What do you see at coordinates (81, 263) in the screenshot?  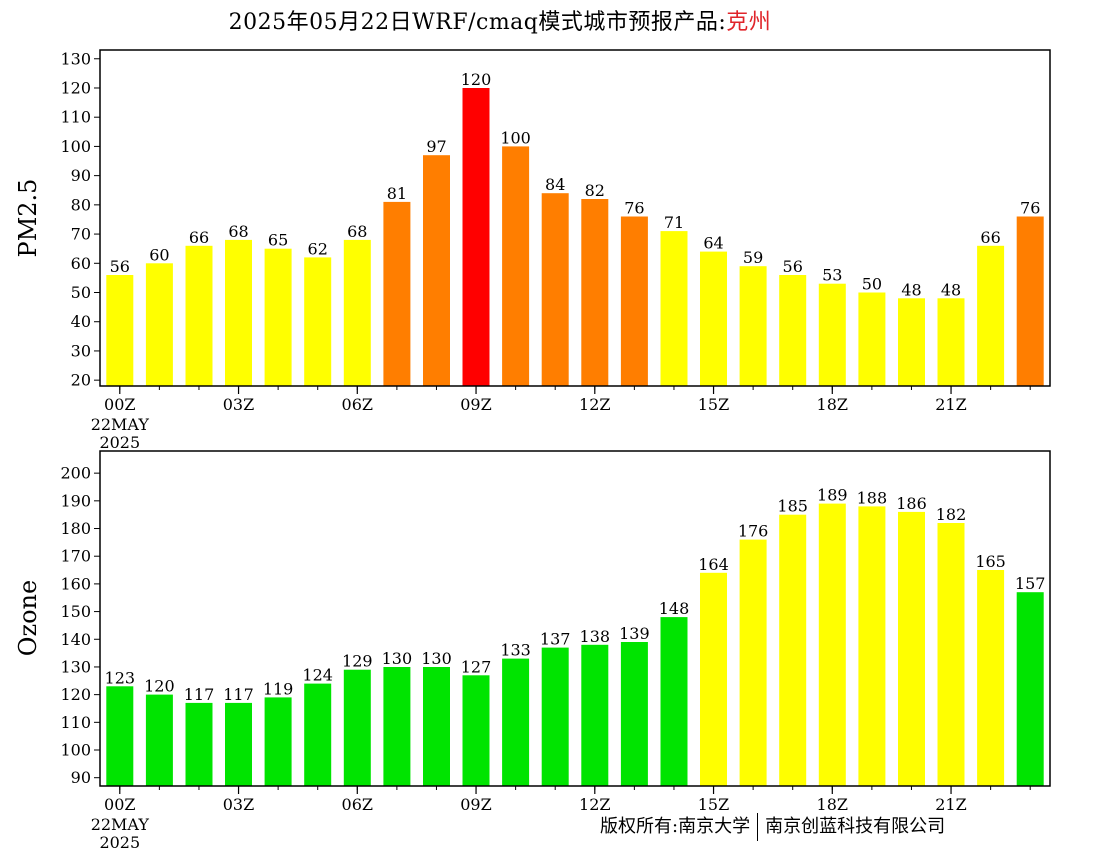 I see `pm25-y-tick-label: 60` at bounding box center [81, 263].